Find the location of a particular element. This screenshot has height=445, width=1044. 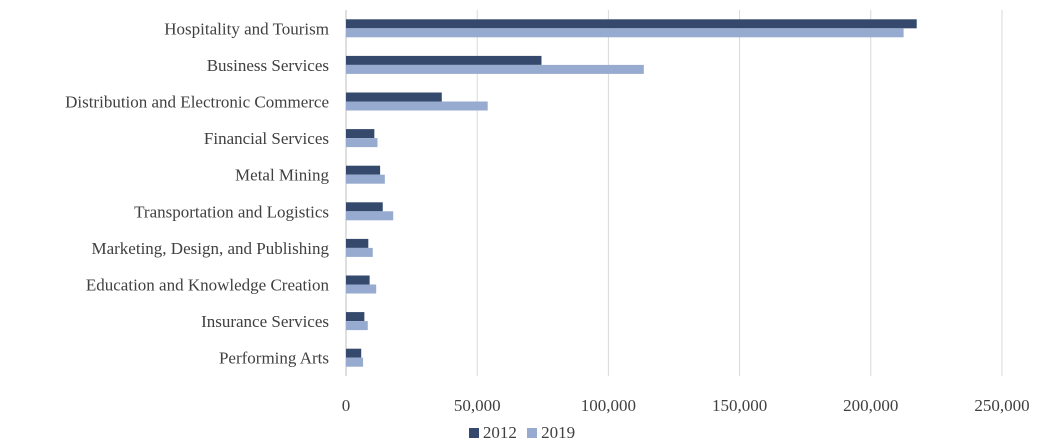

category-label: Financial Services is located at coordinates (266, 138).